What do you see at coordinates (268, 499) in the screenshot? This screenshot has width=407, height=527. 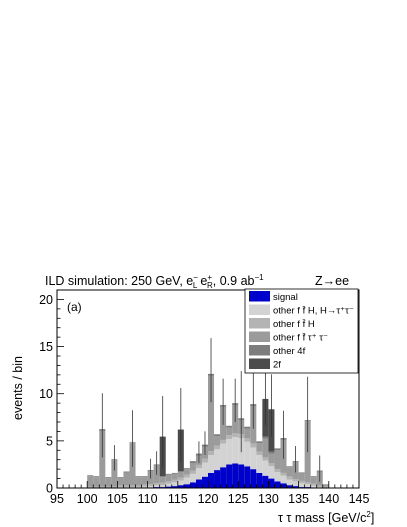 I see `x-tick-label-130: 130` at bounding box center [268, 499].